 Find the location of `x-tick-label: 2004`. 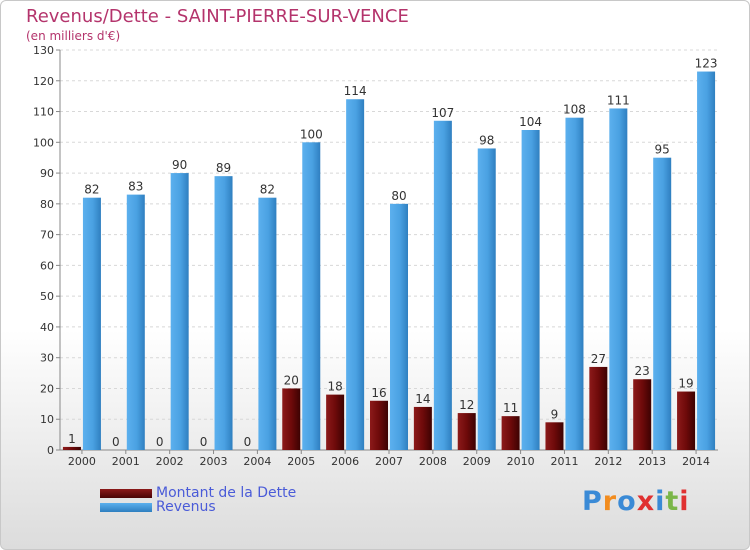

x-tick-label: 2004 is located at coordinates (257, 461).